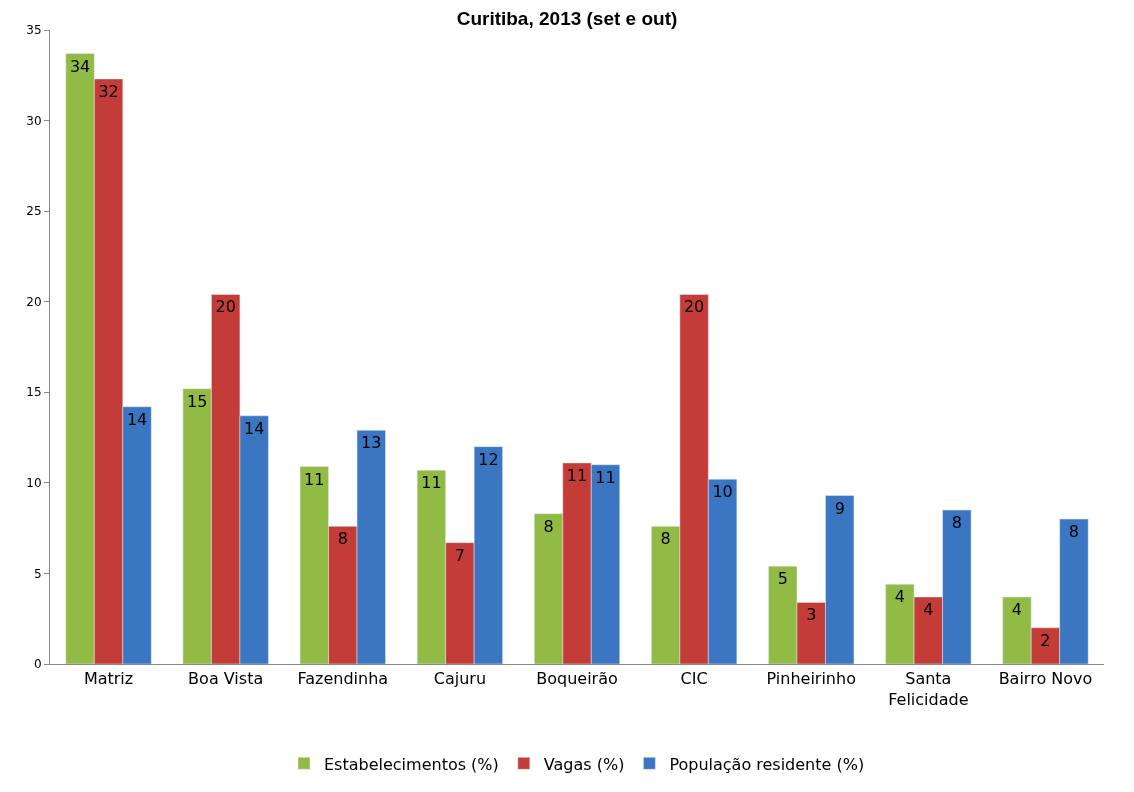  I want to click on y-tick-label: 15, so click(34, 392).